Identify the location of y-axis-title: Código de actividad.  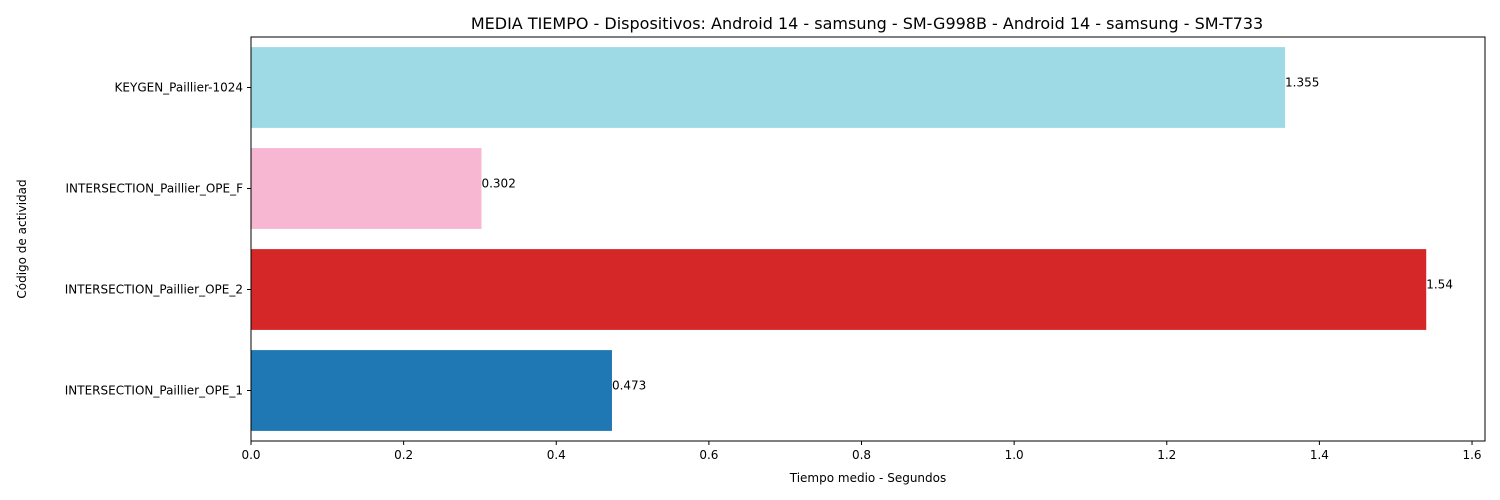
(22, 238).